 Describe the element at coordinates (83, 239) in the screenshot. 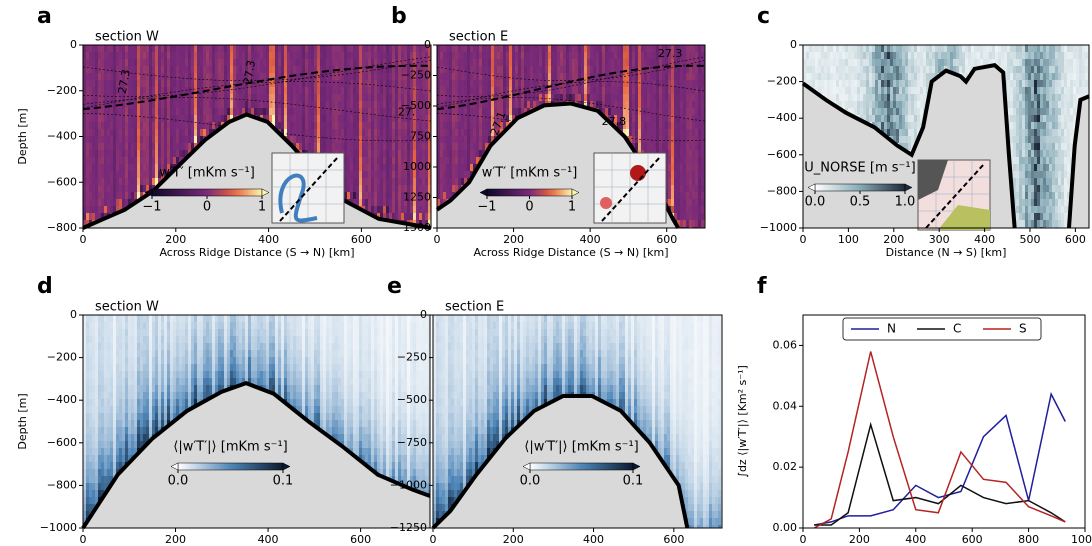

I see `x-tick-label: 0` at that location.